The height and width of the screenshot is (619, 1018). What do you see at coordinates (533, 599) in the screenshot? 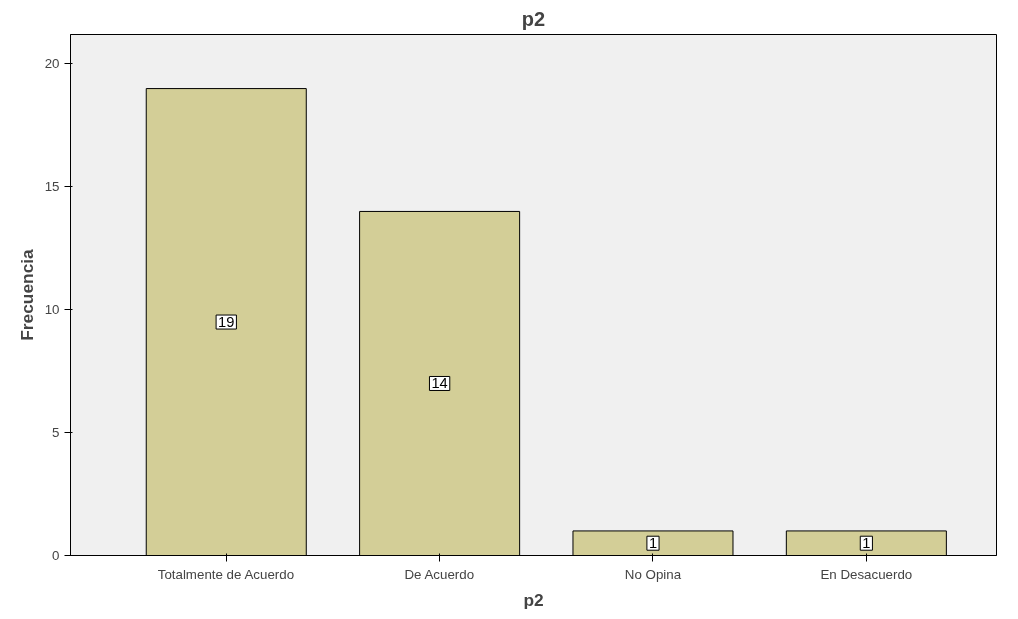
I see `x-axis-title: p2` at bounding box center [533, 599].